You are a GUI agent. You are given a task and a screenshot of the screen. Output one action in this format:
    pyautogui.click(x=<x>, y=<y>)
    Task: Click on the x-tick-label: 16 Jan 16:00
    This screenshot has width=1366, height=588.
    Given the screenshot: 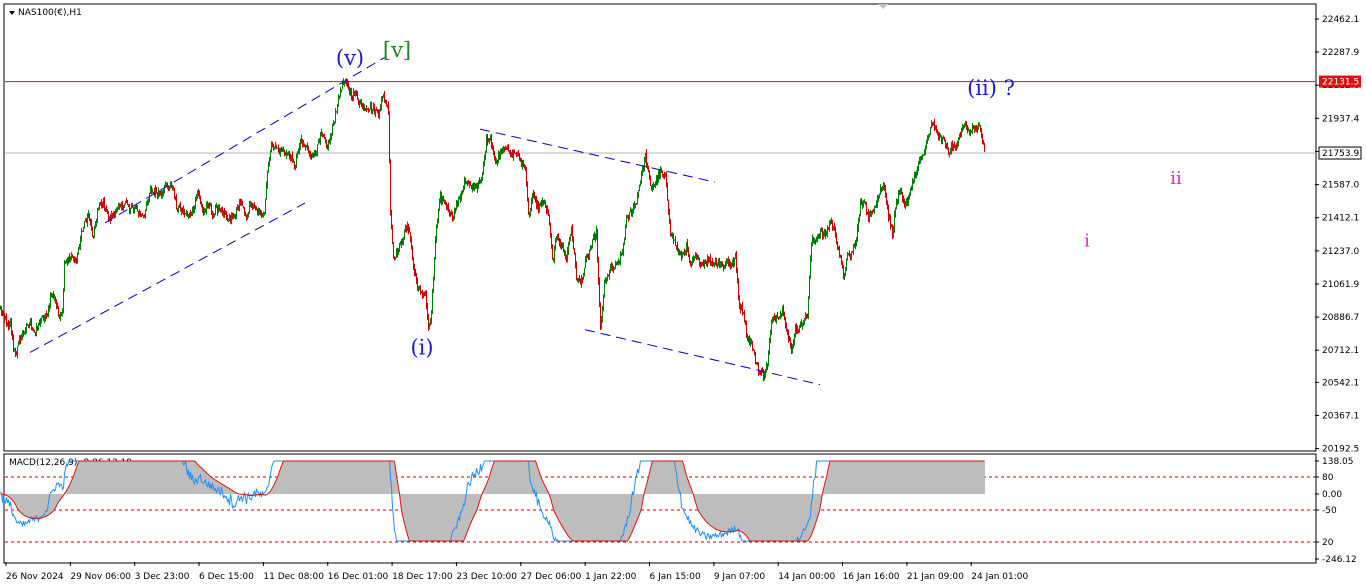 What is the action you would take?
    pyautogui.click(x=871, y=577)
    